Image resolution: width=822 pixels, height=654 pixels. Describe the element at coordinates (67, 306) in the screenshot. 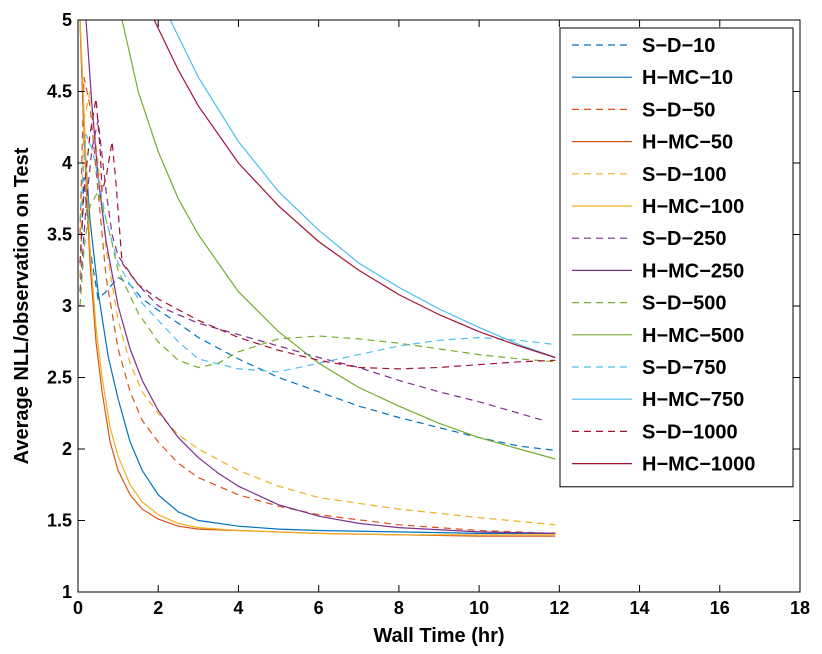

I see `y-tick-label: 3` at that location.